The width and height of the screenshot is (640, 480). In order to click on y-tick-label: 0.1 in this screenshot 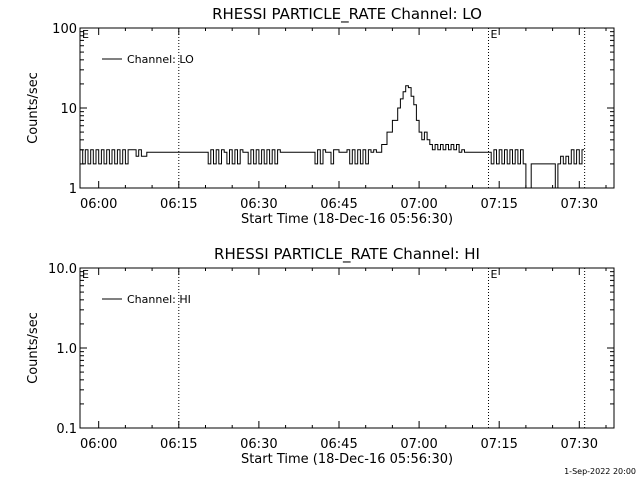, I will do `click(66, 429)`.